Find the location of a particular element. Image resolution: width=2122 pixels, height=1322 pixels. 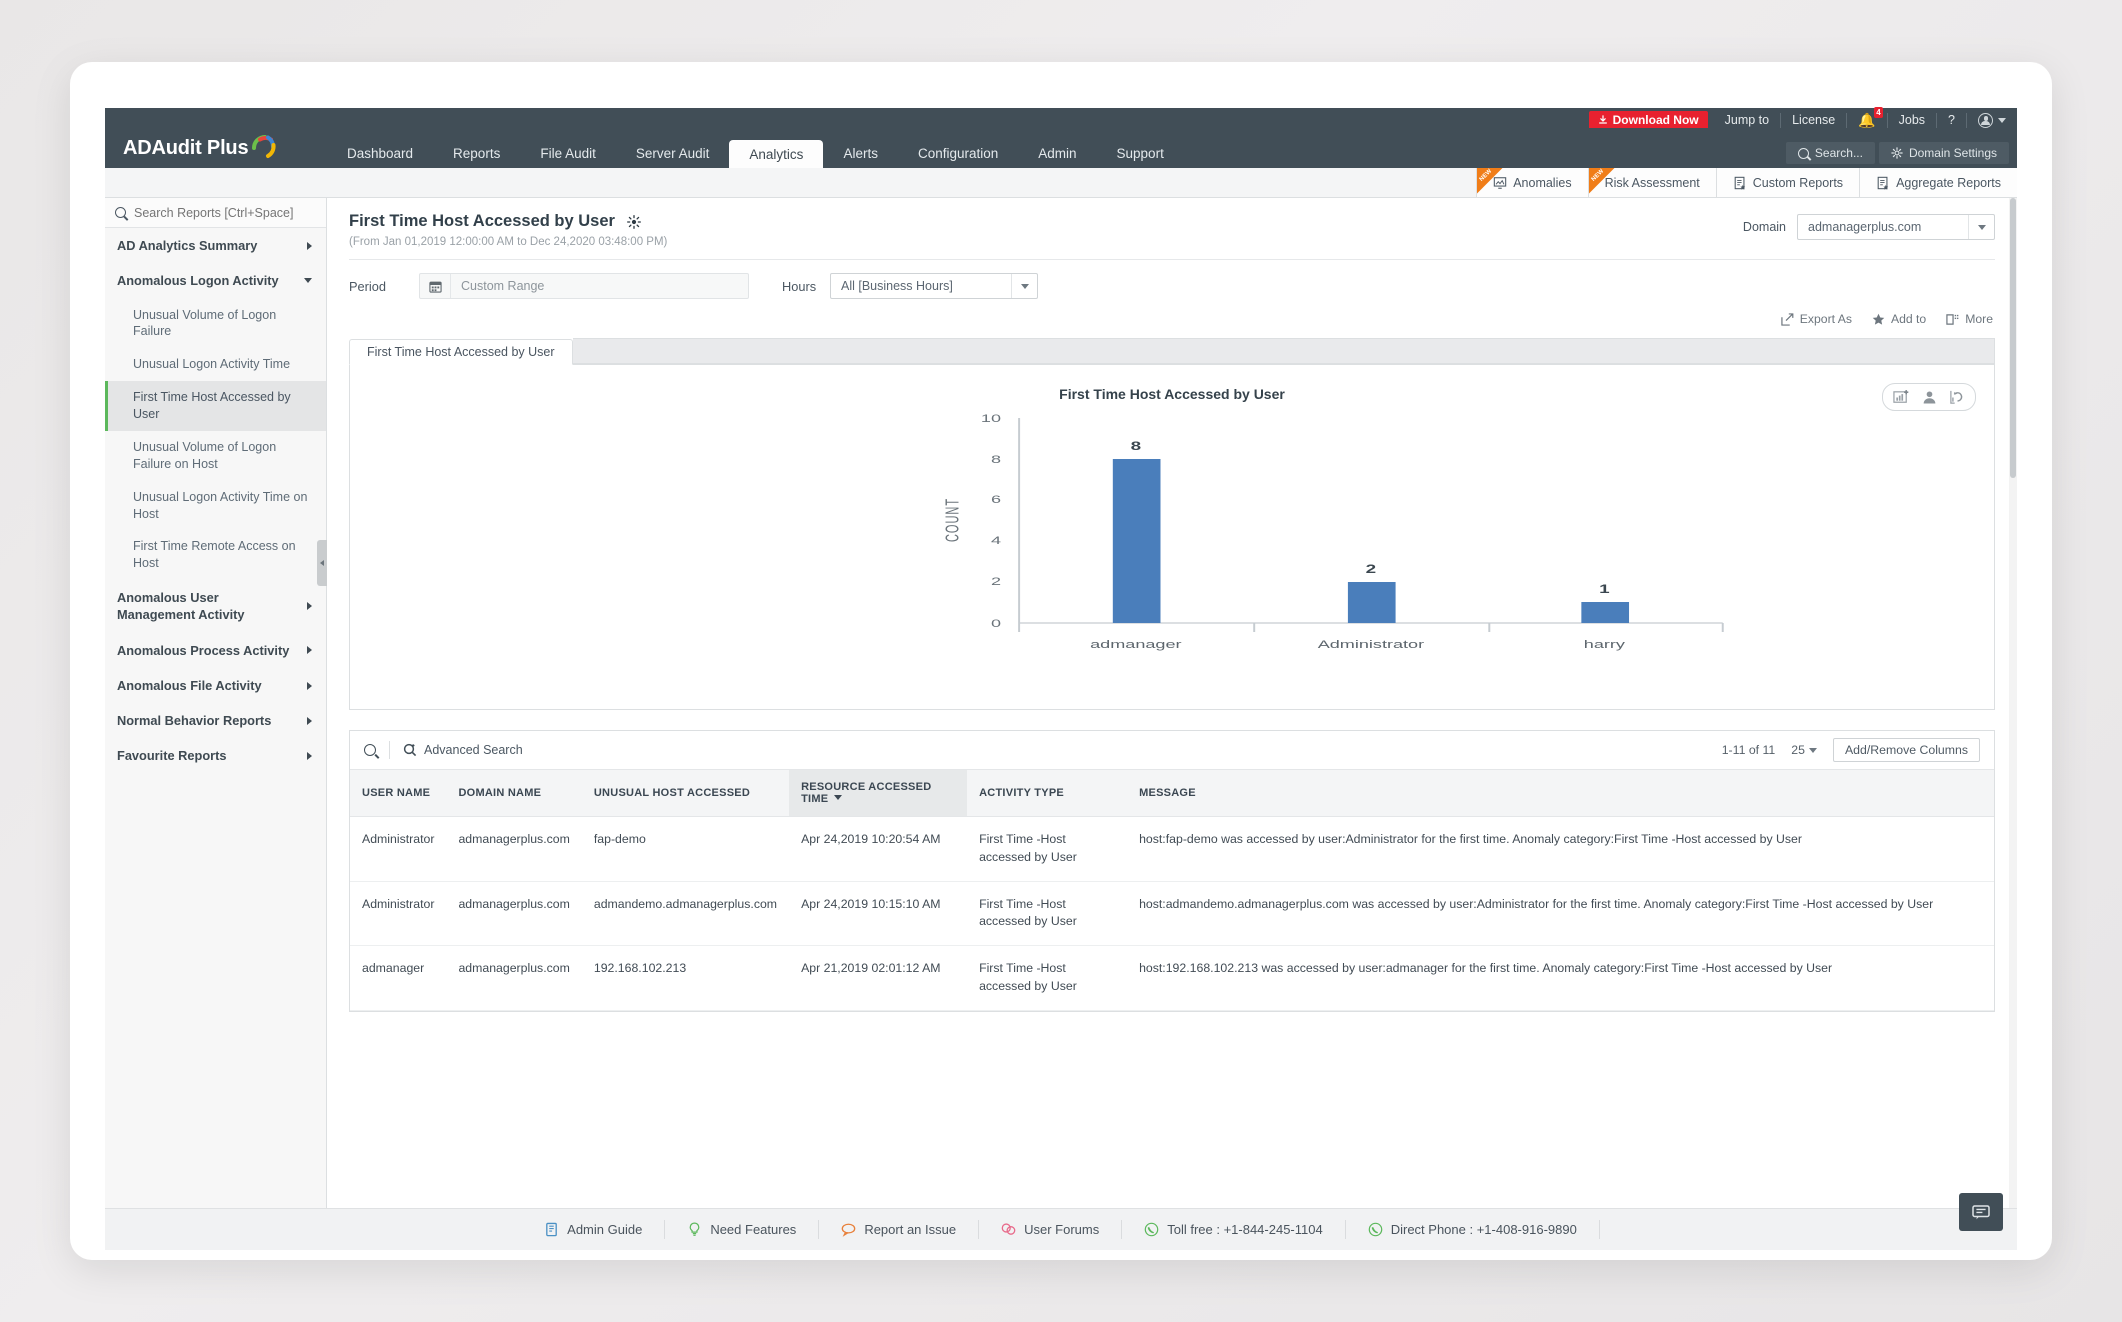

nav-tab-file-audit: File Audit is located at coordinates (568, 153).